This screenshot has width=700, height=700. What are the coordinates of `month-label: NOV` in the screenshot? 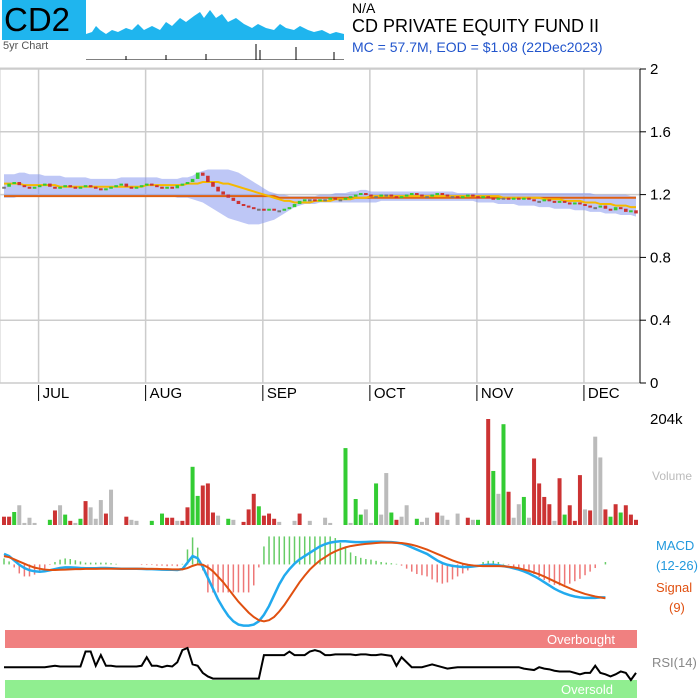 It's located at (497, 393).